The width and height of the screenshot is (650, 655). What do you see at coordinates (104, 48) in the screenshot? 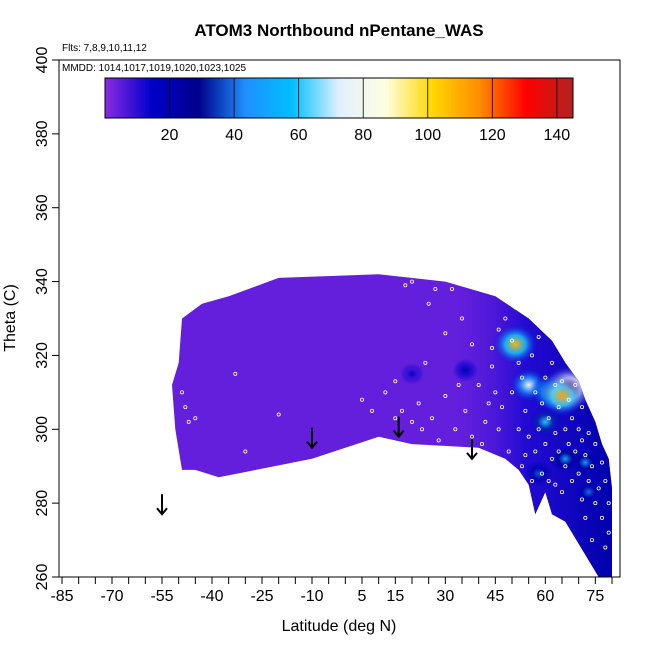
I see `flights-note: Flts: 7,8,9,10,11,12` at bounding box center [104, 48].